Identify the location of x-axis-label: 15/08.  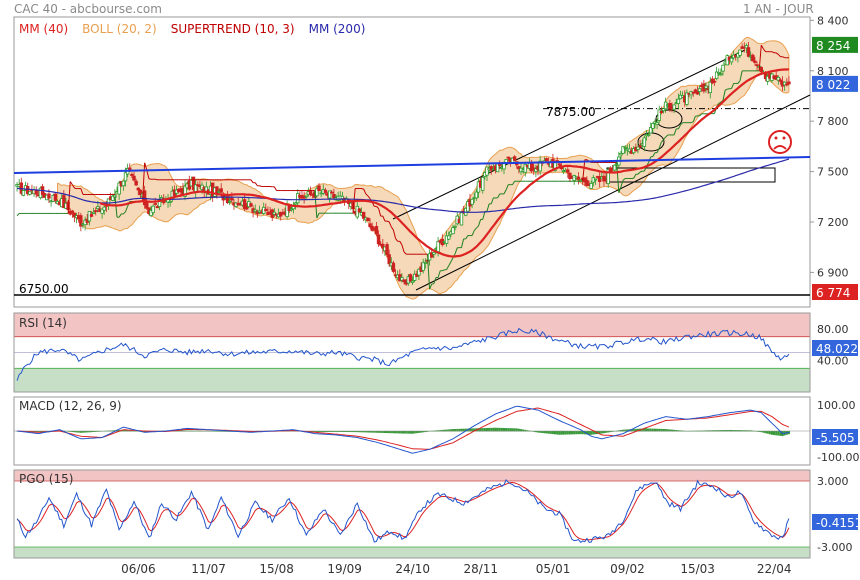
(276, 569).